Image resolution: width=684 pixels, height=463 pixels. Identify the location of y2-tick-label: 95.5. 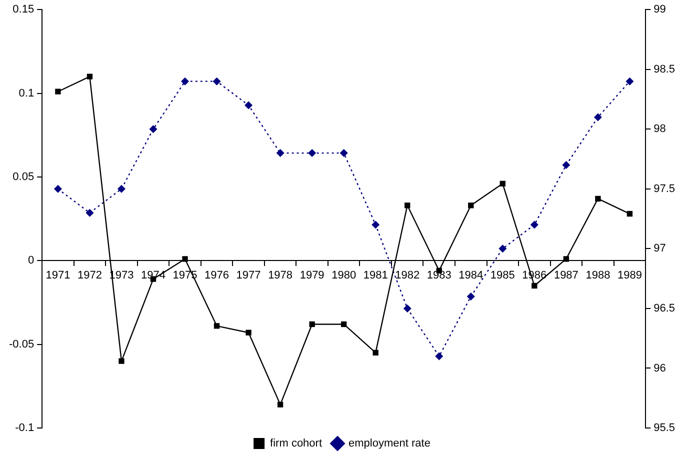
(665, 428).